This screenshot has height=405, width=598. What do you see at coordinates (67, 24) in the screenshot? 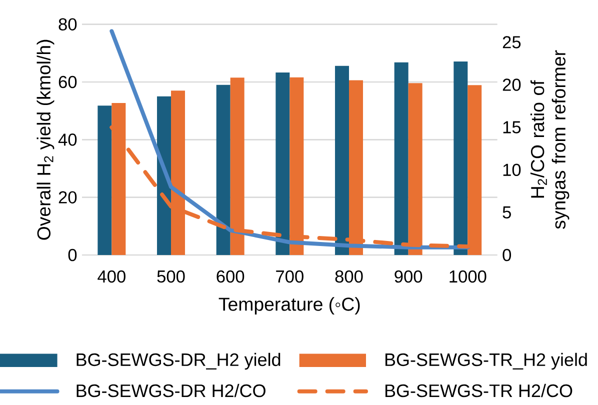
I see `y-tick-label: 80` at bounding box center [67, 24].